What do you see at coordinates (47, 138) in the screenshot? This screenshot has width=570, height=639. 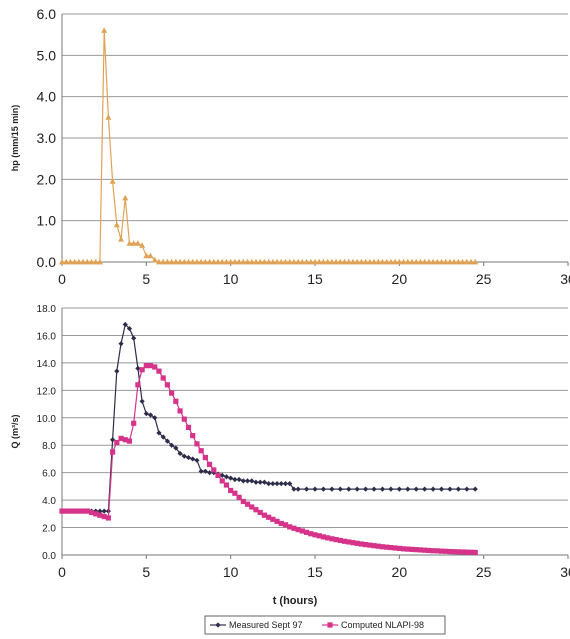 I see `y-tick-label: 3.0` at bounding box center [47, 138].